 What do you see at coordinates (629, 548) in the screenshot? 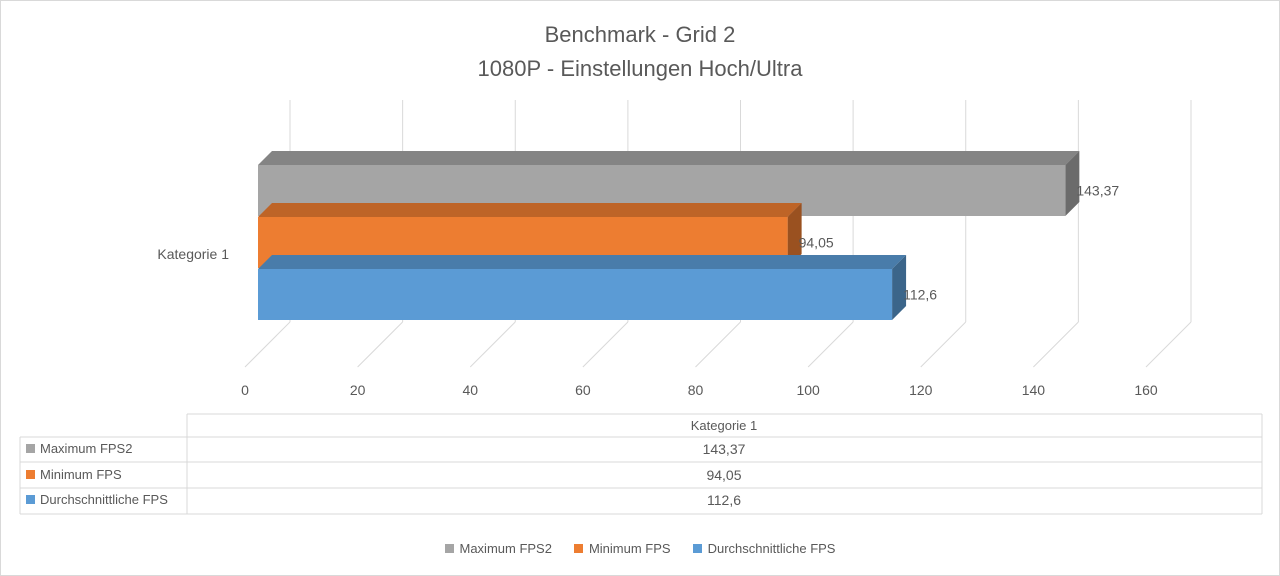
I see `legend-label: Minimum FPS` at bounding box center [629, 548].